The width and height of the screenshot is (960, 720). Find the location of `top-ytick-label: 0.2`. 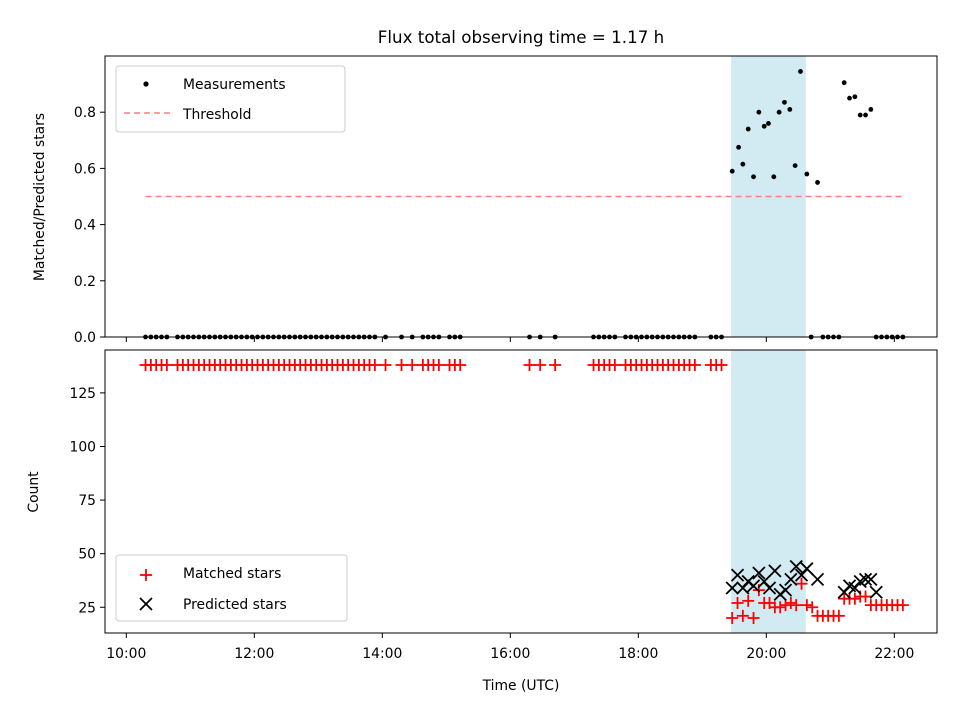

top-ytick-label: 0.2 is located at coordinates (85, 282).